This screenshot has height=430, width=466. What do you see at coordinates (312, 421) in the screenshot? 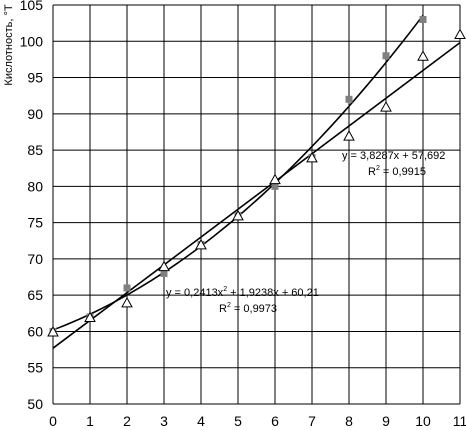
I see `x-tick-label-7: 7` at bounding box center [312, 421].